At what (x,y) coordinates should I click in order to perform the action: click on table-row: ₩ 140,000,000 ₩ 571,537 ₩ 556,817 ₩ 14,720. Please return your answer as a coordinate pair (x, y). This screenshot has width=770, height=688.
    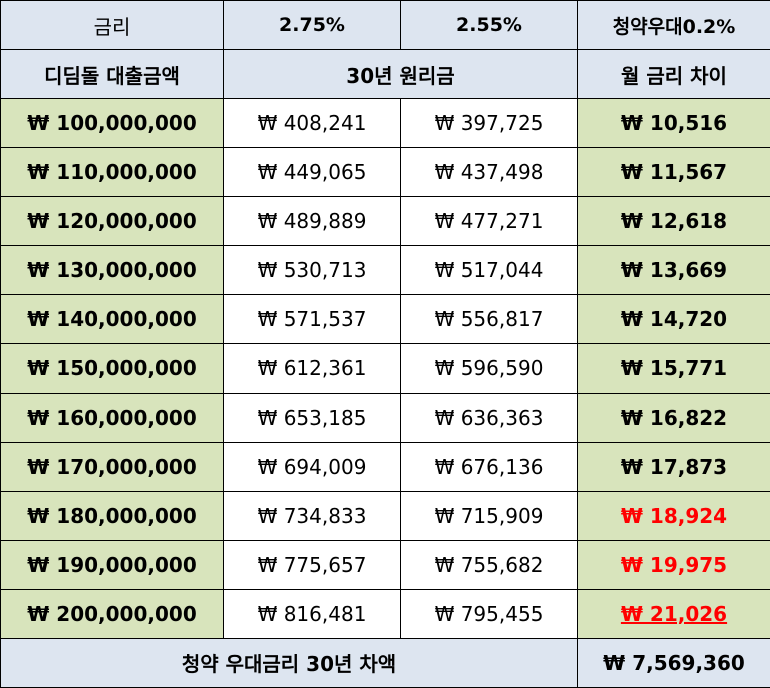
    Looking at the image, I should click on (385, 319).